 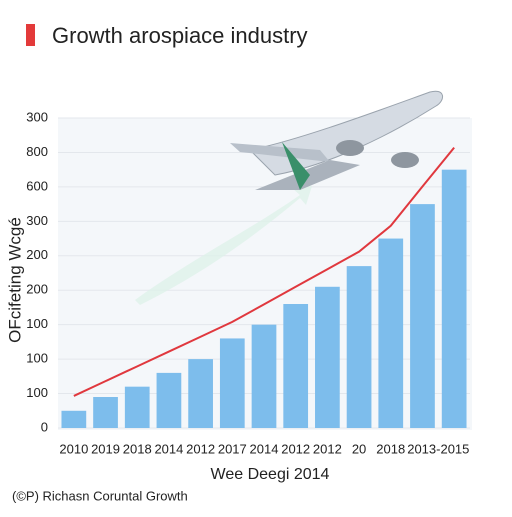 I want to click on wing, so click(x=280, y=152).